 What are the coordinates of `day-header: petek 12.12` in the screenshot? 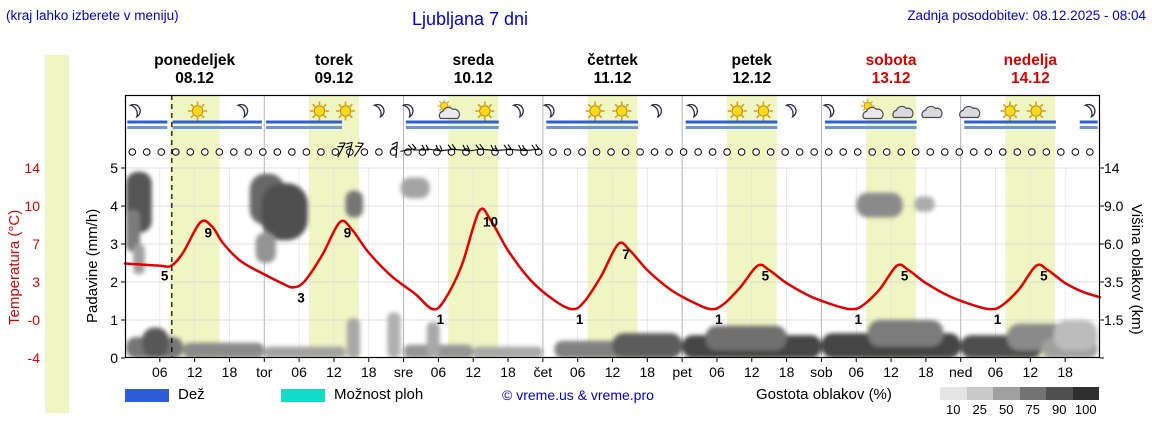 It's located at (752, 70).